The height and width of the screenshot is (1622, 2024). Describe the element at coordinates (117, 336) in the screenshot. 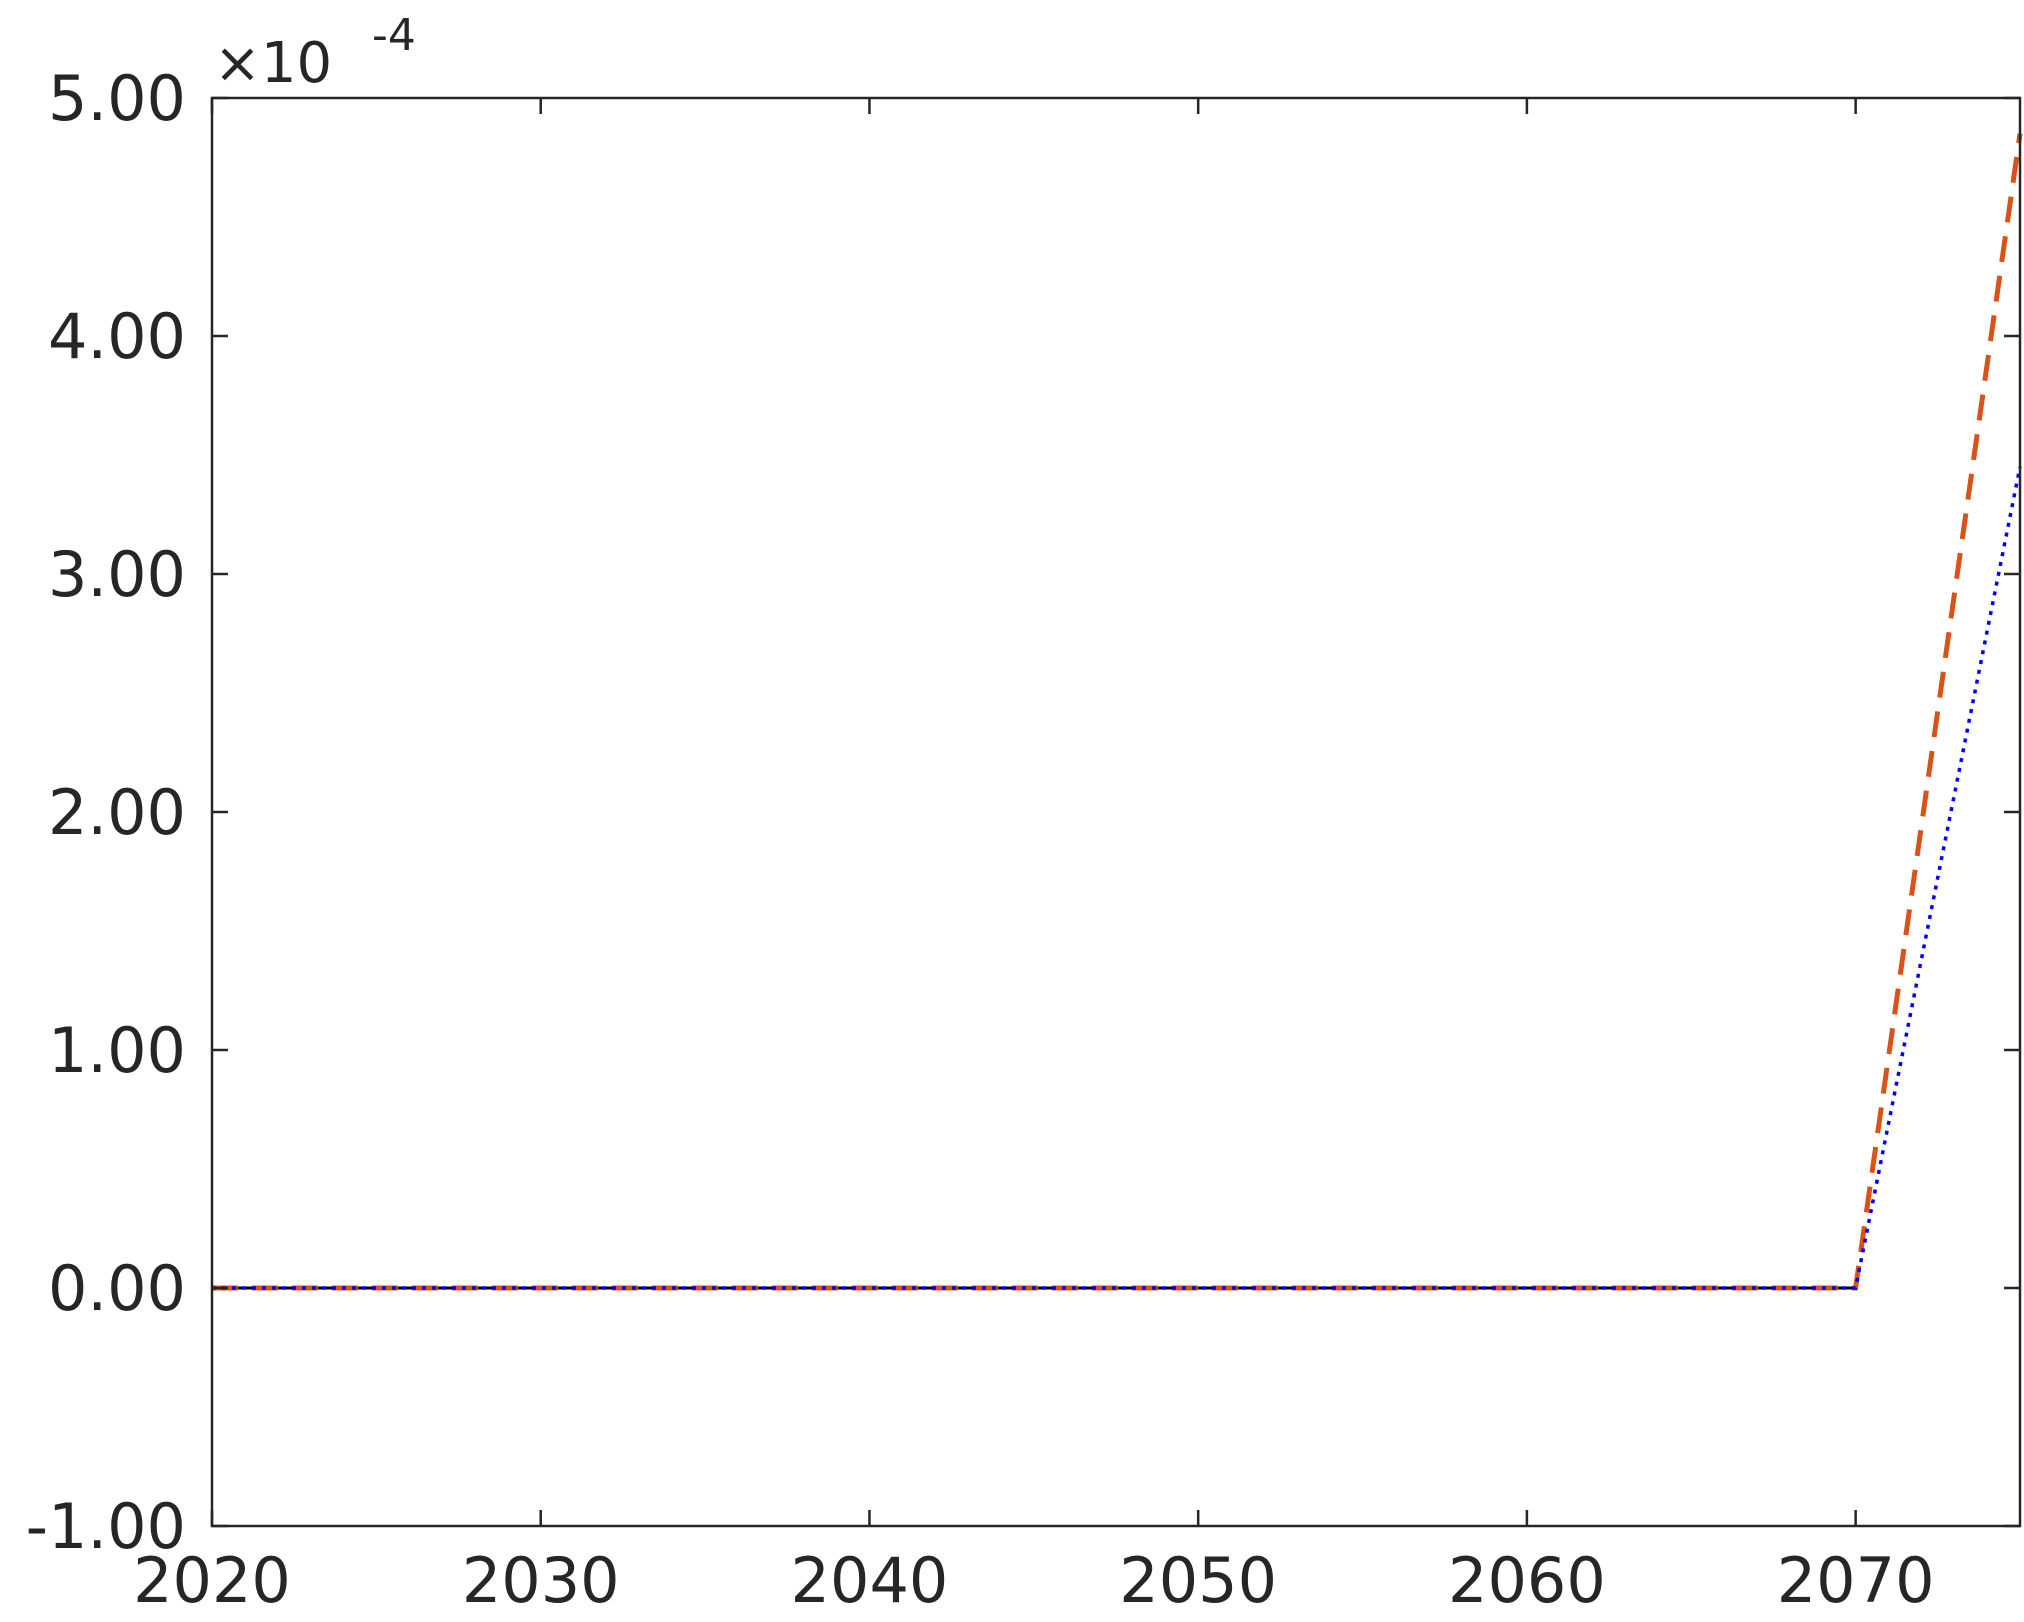

I see `y-tick-label: 4.00` at that location.